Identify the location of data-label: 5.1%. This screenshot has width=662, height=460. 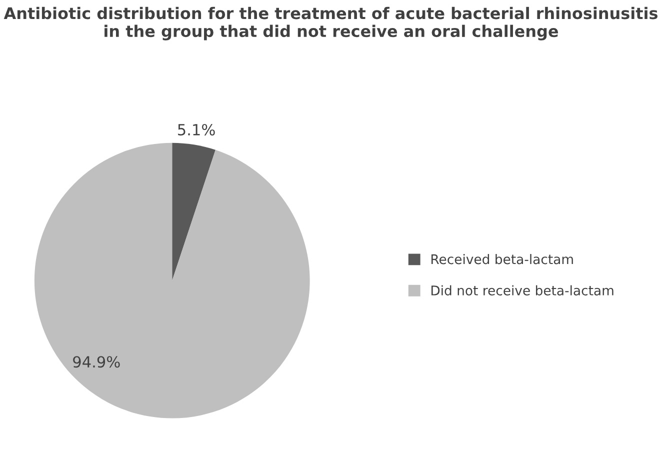
(196, 130).